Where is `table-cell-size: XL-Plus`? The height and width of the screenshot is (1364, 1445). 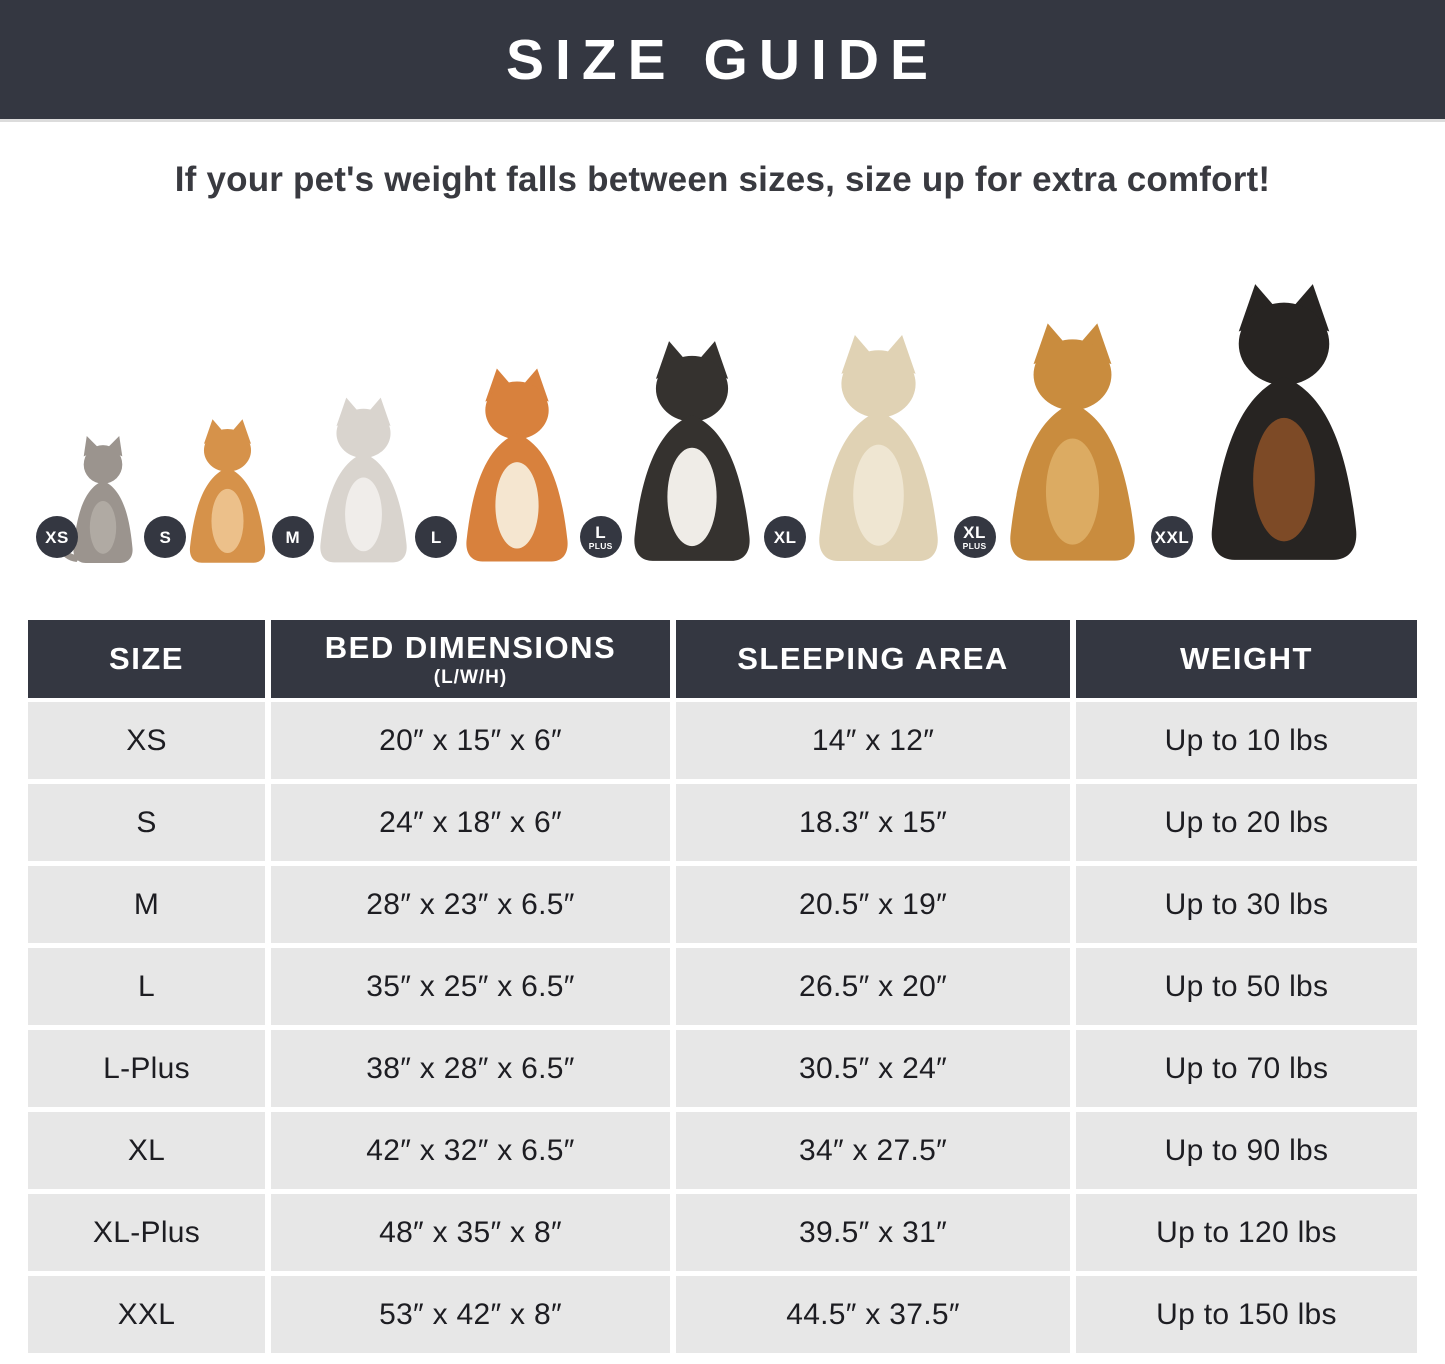
table-cell-size: XL-Plus is located at coordinates (146, 1232).